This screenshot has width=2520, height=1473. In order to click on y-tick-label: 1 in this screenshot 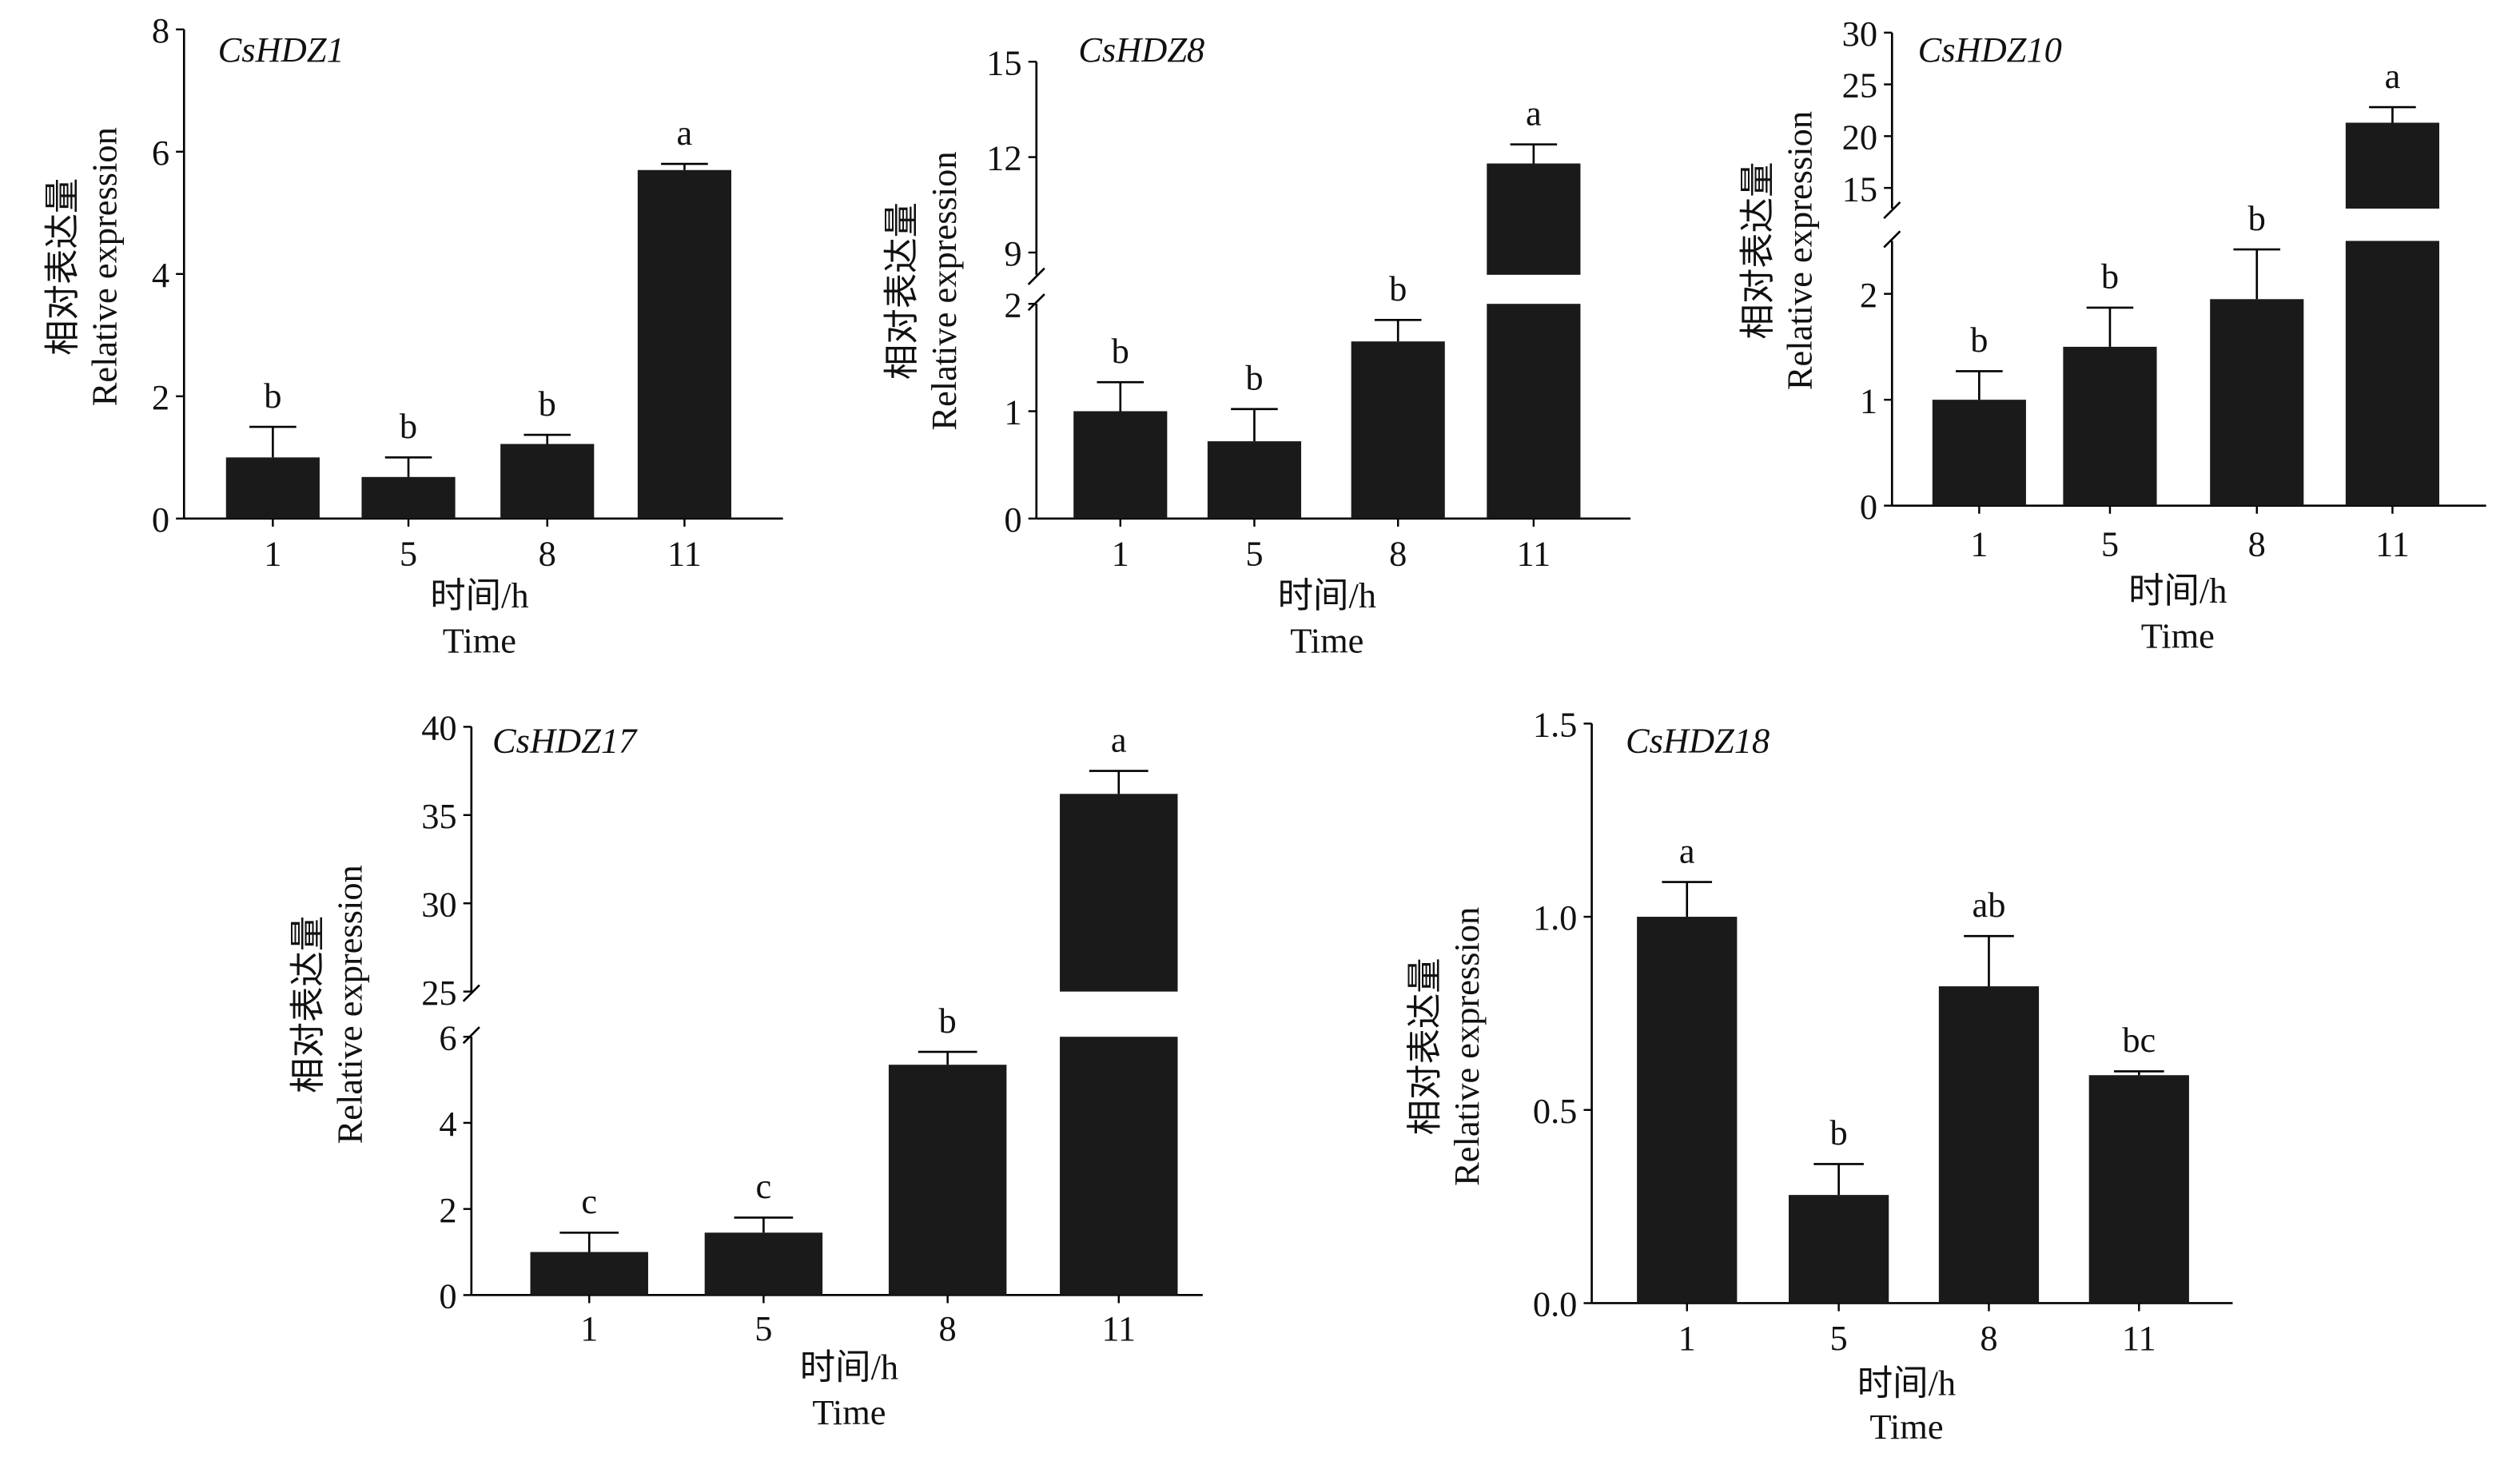, I will do `click(1868, 400)`.